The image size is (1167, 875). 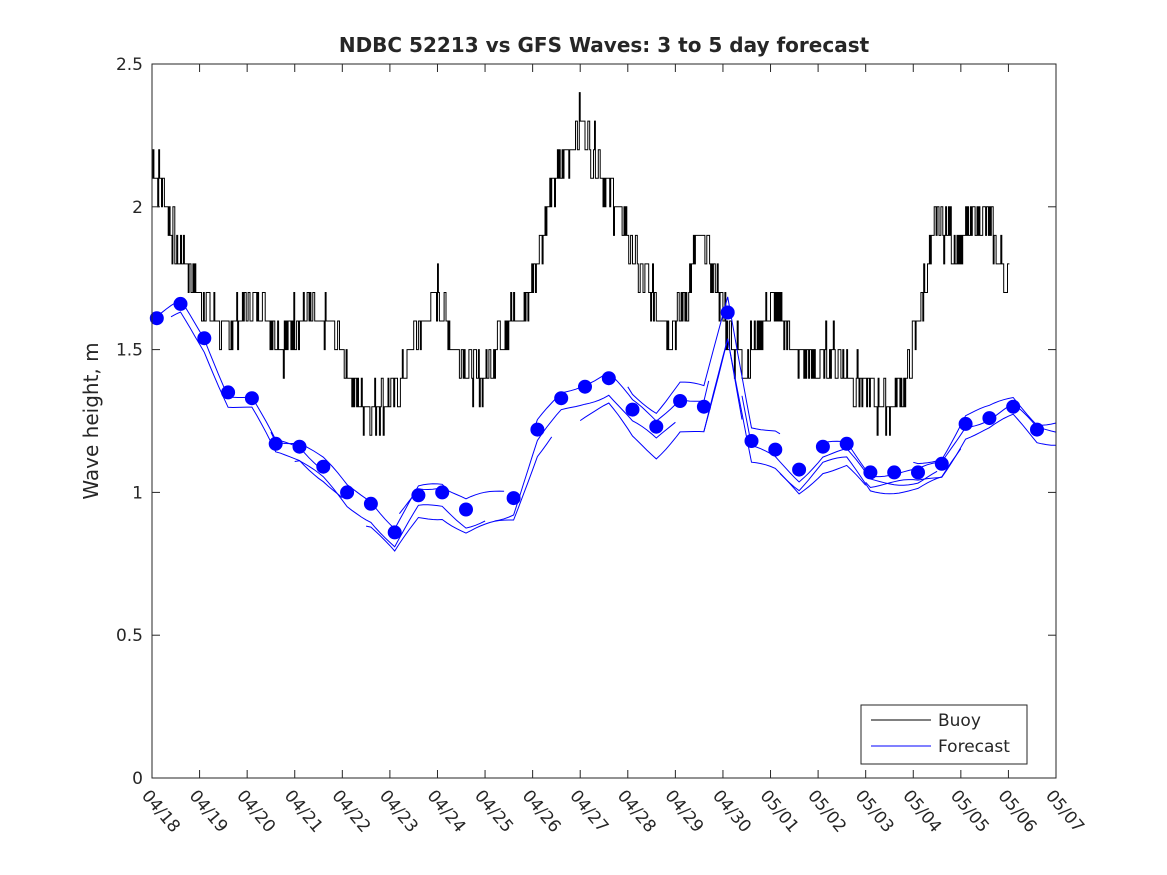 What do you see at coordinates (137, 208) in the screenshot?
I see `y-tick-label: 2` at bounding box center [137, 208].